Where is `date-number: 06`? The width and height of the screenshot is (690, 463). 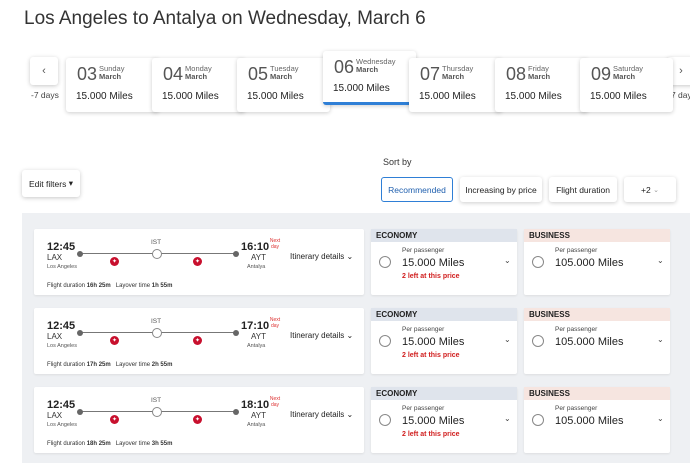
date-number: 06 is located at coordinates (344, 67).